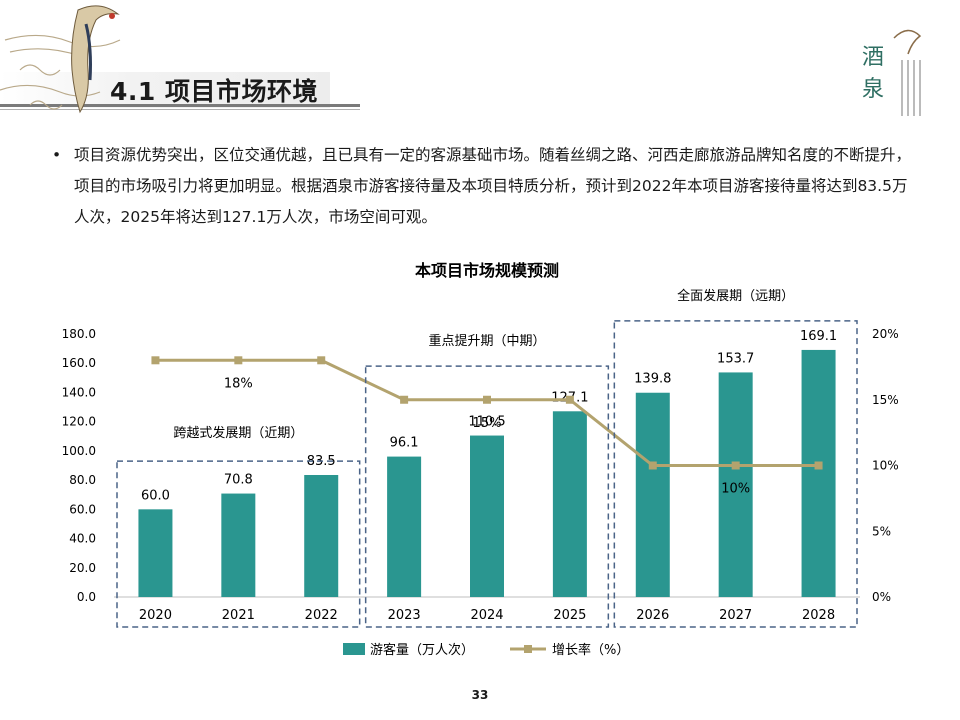  I want to click on x-axis-tick: 2021, so click(238, 615).